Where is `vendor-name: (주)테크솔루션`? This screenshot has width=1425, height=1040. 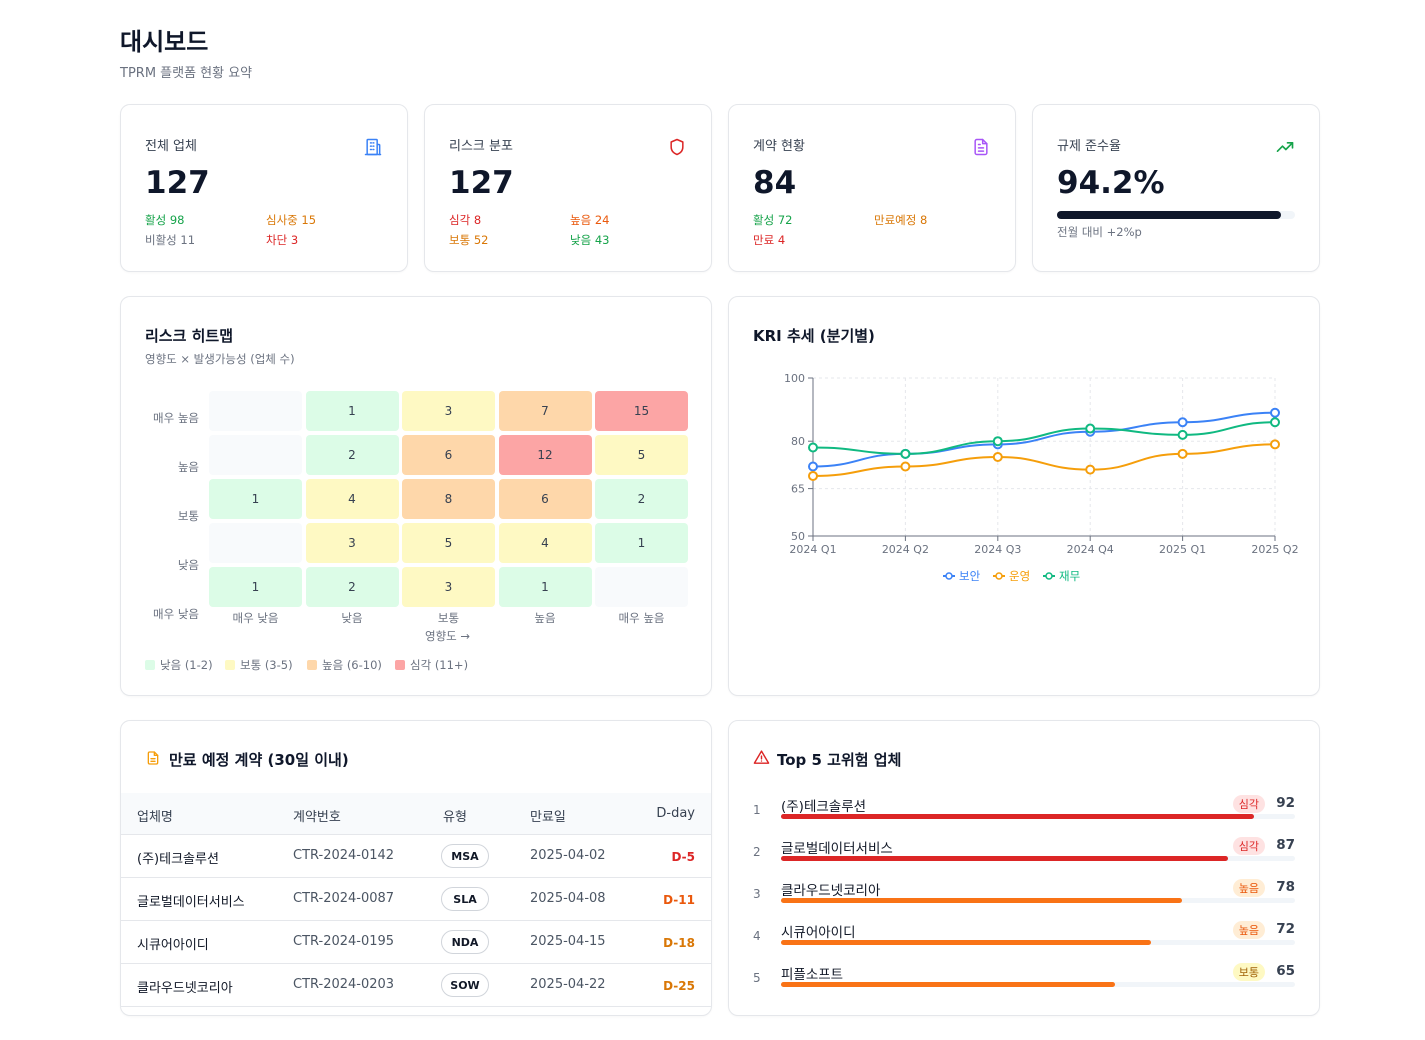 vendor-name: (주)테크솔루션 is located at coordinates (824, 807).